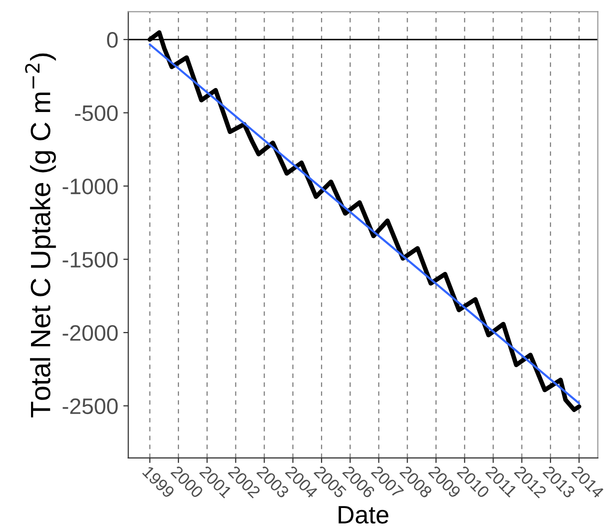 This screenshot has height=531, width=610. What do you see at coordinates (90, 333) in the screenshot?
I see `y-tick-label: -2000` at bounding box center [90, 333].